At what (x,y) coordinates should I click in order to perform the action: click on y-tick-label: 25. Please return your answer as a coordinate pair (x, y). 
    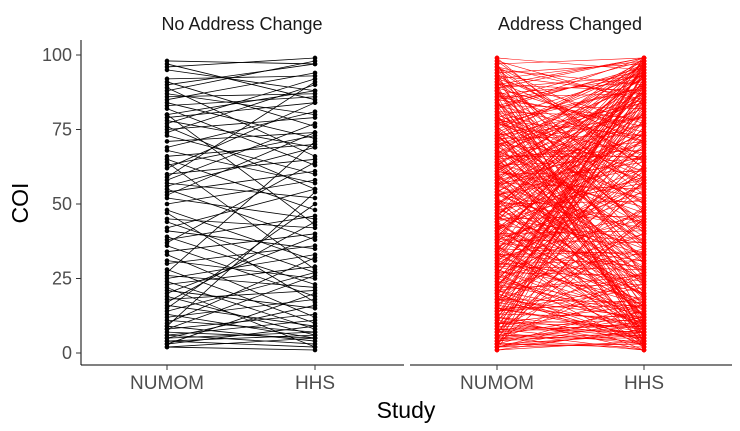
    Looking at the image, I should click on (62, 279).